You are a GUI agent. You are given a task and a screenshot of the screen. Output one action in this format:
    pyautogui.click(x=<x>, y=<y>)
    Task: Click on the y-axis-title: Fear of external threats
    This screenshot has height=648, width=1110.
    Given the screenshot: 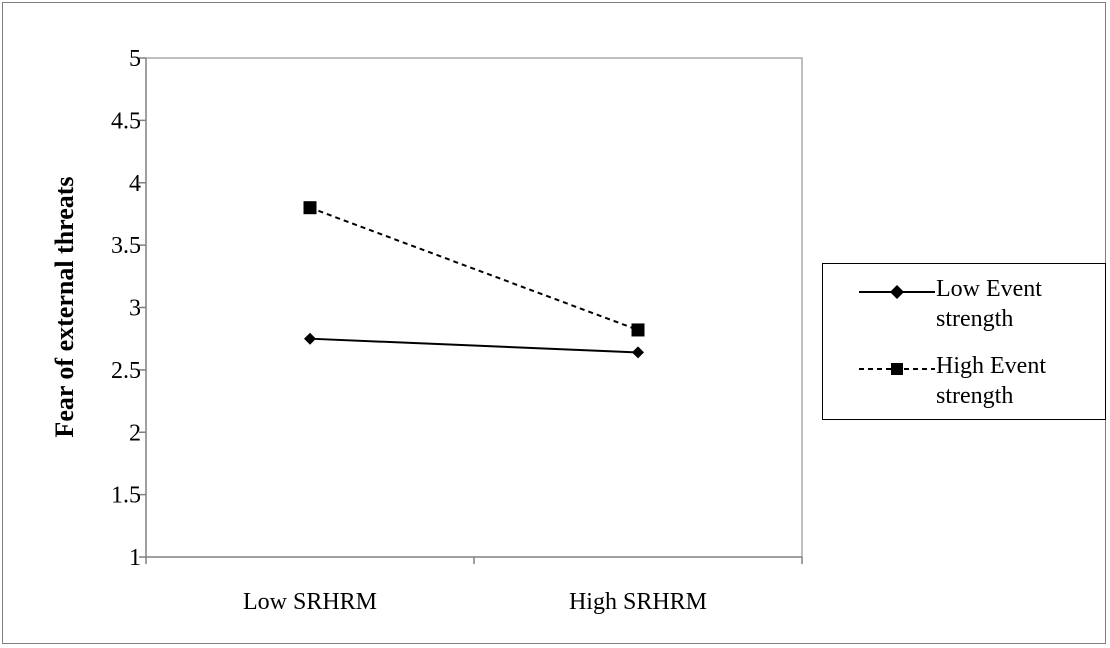 What is the action you would take?
    pyautogui.click(x=64, y=306)
    